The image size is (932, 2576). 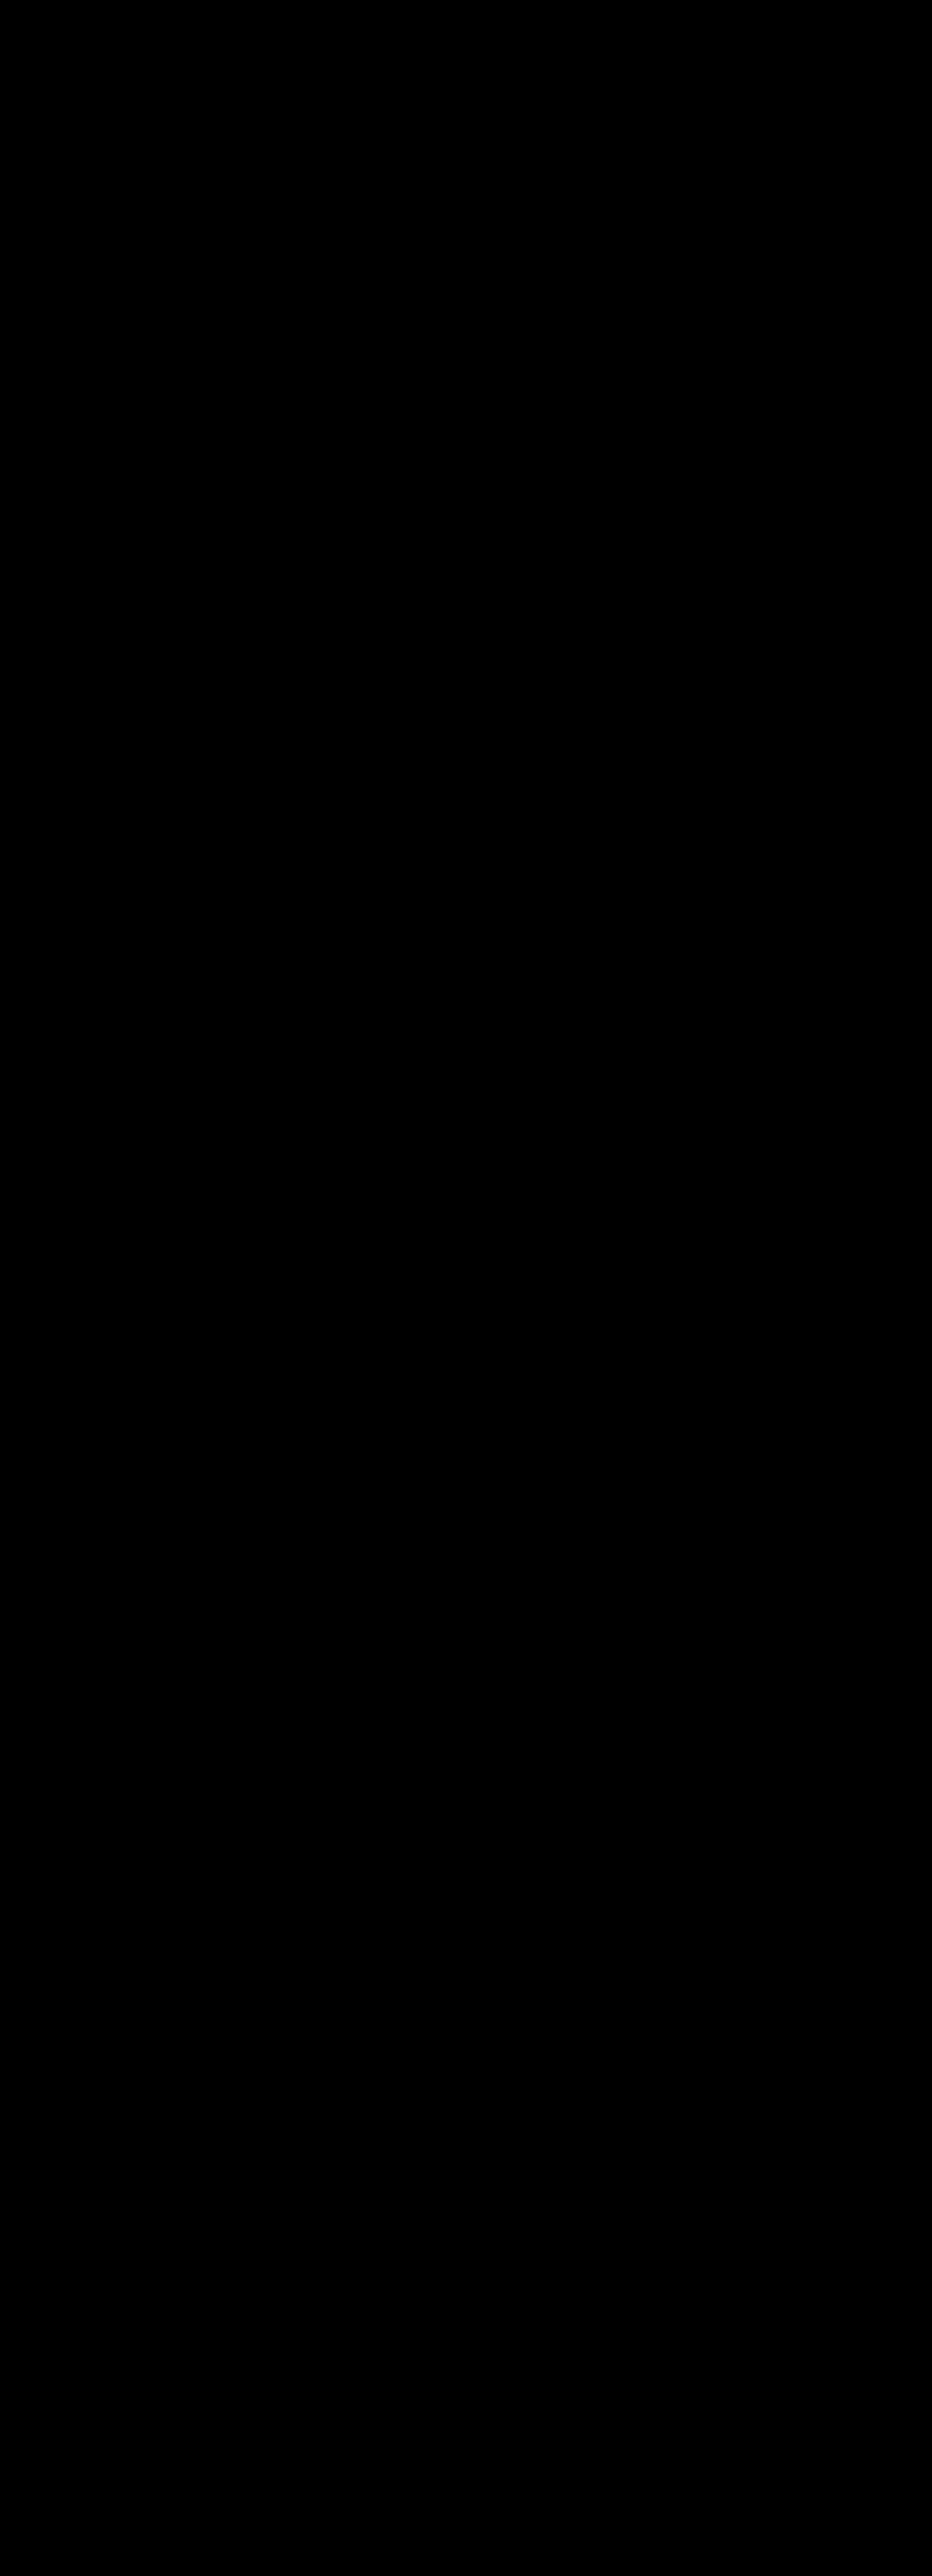 What do you see at coordinates (96, 807) in the screenshot?
I see `y-tick-label: 400` at bounding box center [96, 807].